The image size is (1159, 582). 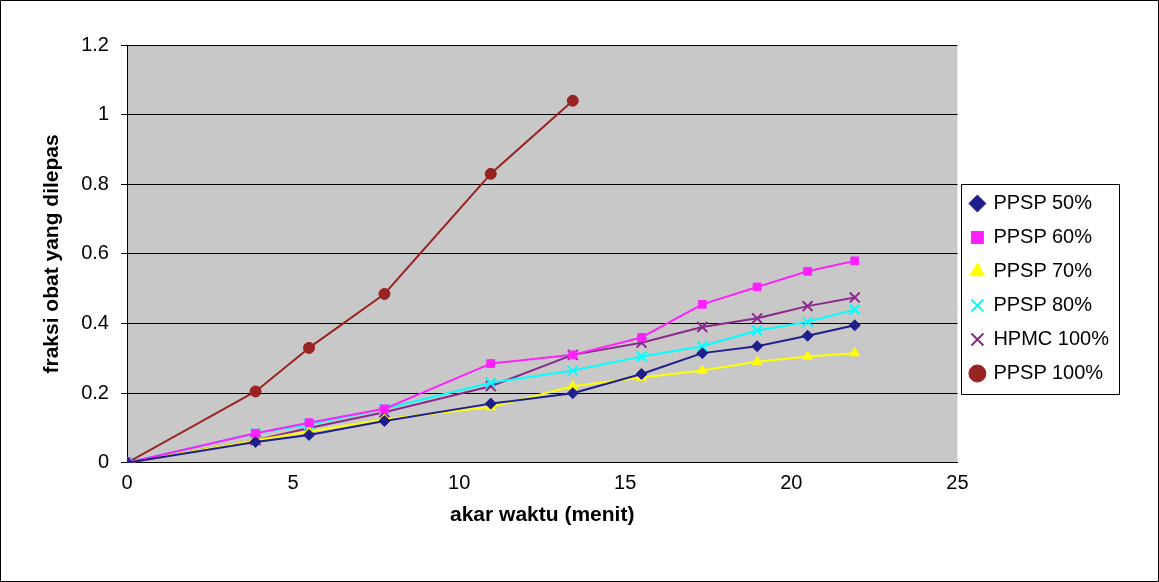 What do you see at coordinates (103, 113) in the screenshot?
I see `y-tick-label: 1` at bounding box center [103, 113].